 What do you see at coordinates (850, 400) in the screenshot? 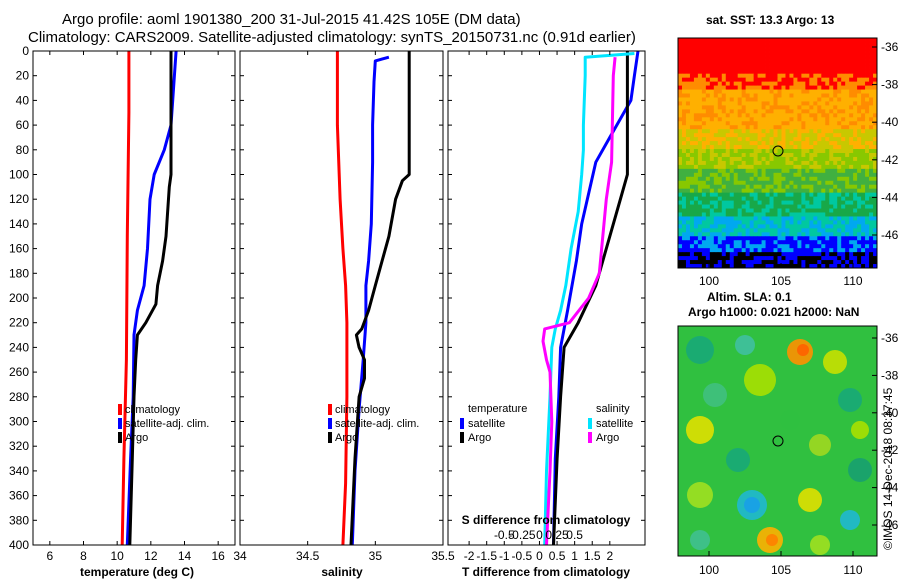
I see `sla-anomaly-blob` at bounding box center [850, 400].